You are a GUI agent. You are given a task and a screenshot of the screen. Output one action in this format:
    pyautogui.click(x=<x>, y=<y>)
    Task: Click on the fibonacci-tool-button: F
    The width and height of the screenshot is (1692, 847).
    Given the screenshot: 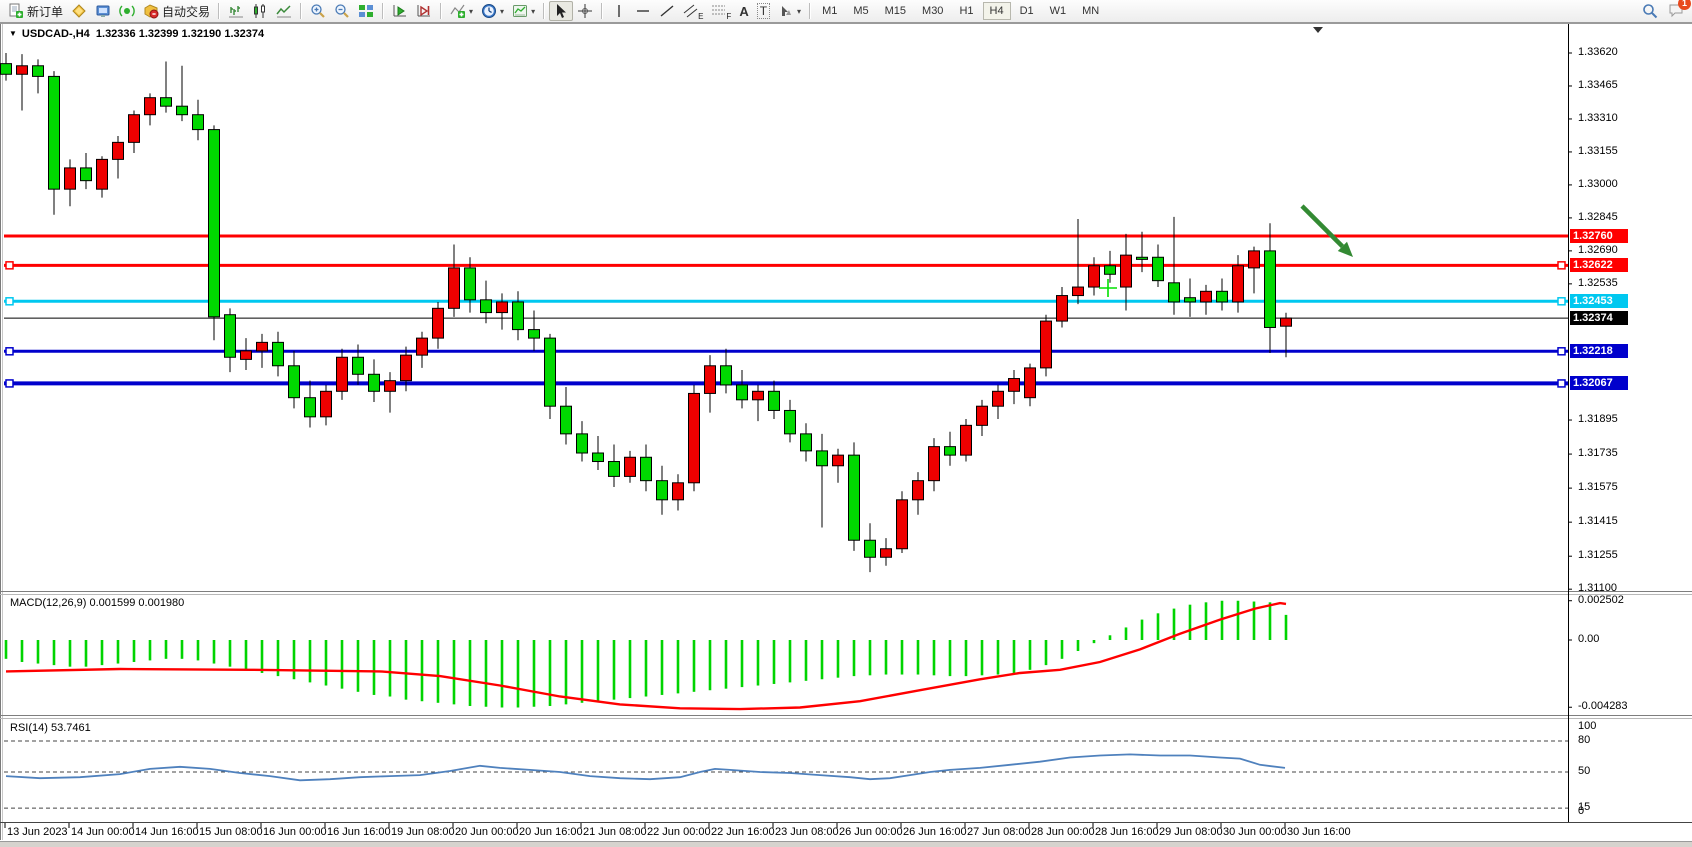 What is the action you would take?
    pyautogui.click(x=721, y=11)
    